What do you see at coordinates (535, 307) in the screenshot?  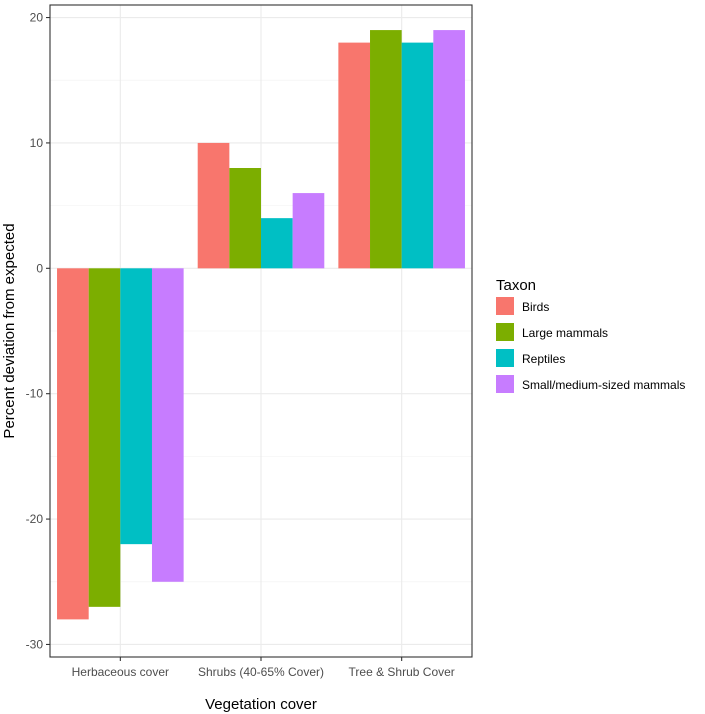 I see `legend-label: Birds` at bounding box center [535, 307].